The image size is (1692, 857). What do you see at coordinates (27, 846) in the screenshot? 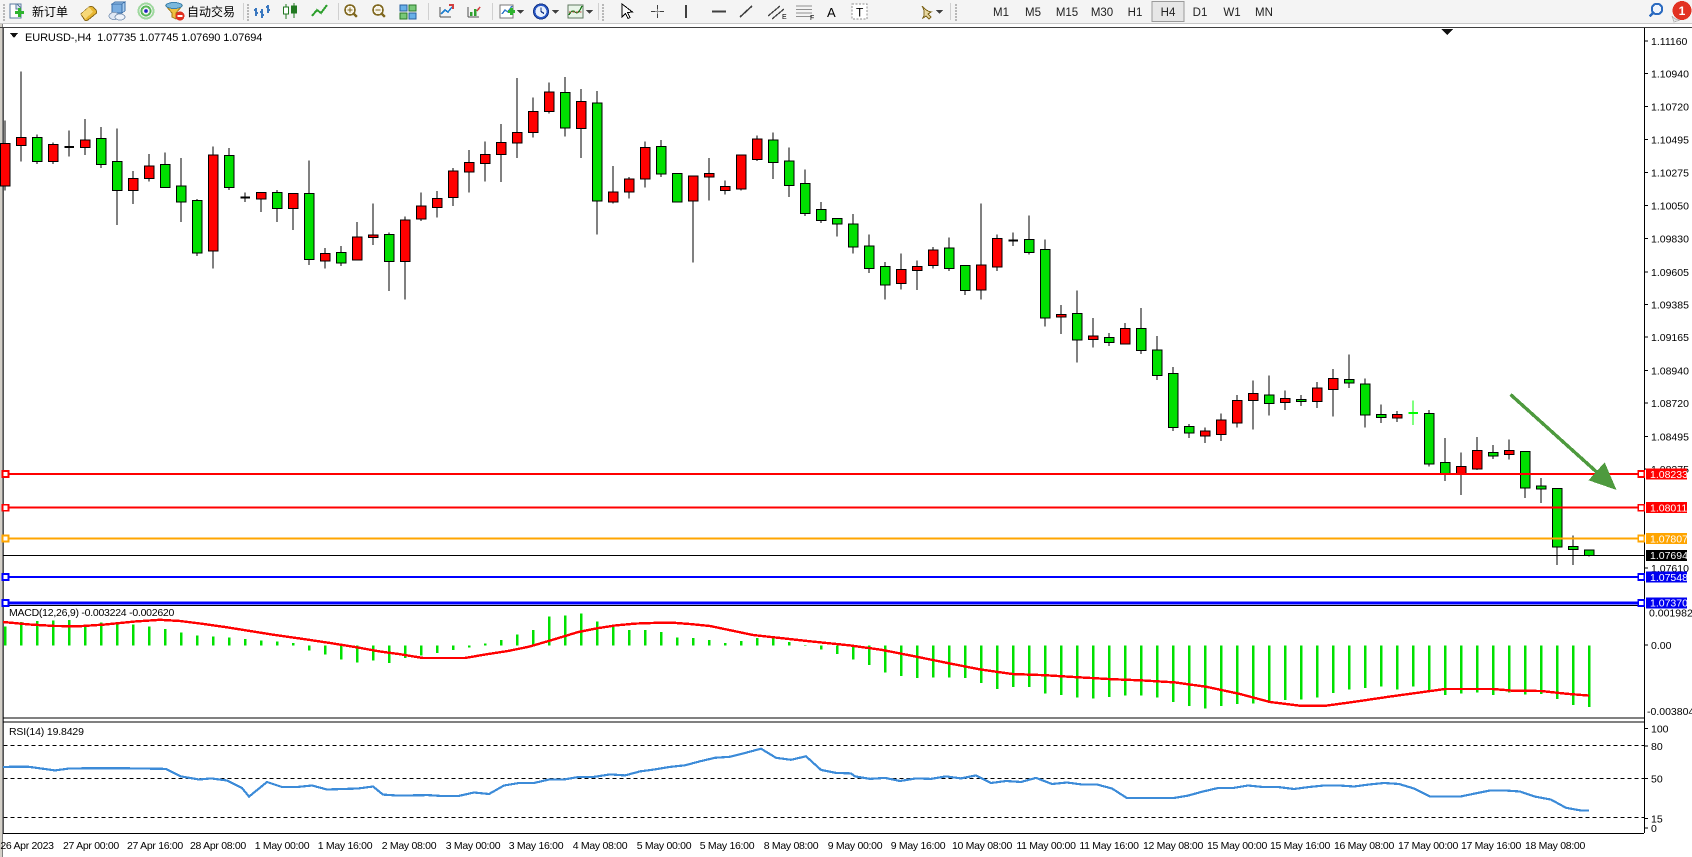
I see `svg-text: 26 Apr 2023` at bounding box center [27, 846].